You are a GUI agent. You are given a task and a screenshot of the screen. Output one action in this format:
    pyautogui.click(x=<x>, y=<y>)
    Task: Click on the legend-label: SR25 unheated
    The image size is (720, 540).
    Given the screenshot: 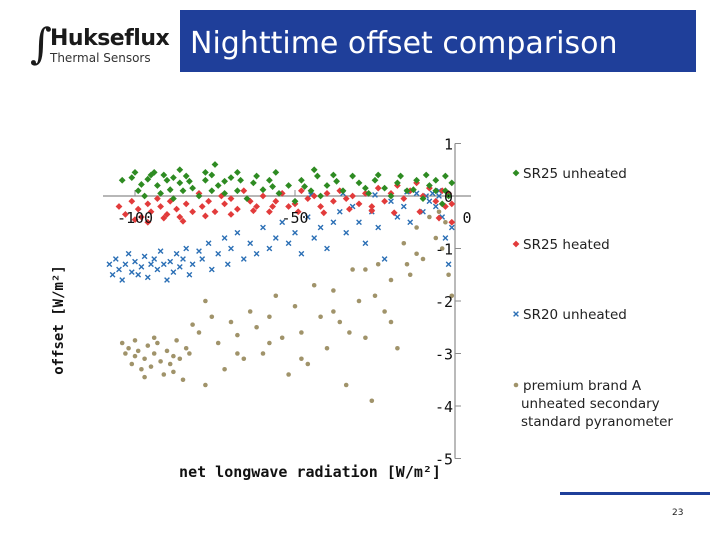 What is the action you would take?
    pyautogui.click(x=575, y=174)
    